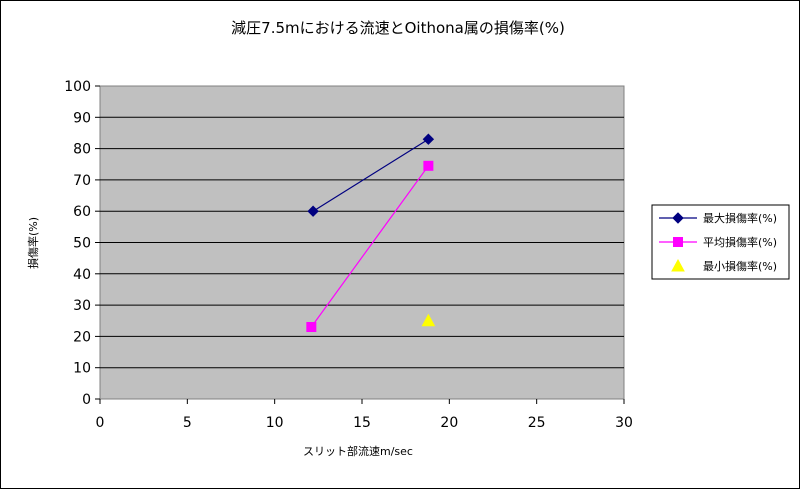 This screenshot has height=489, width=800. Describe the element at coordinates (449, 423) in the screenshot. I see `x-tick-label: 20` at that location.